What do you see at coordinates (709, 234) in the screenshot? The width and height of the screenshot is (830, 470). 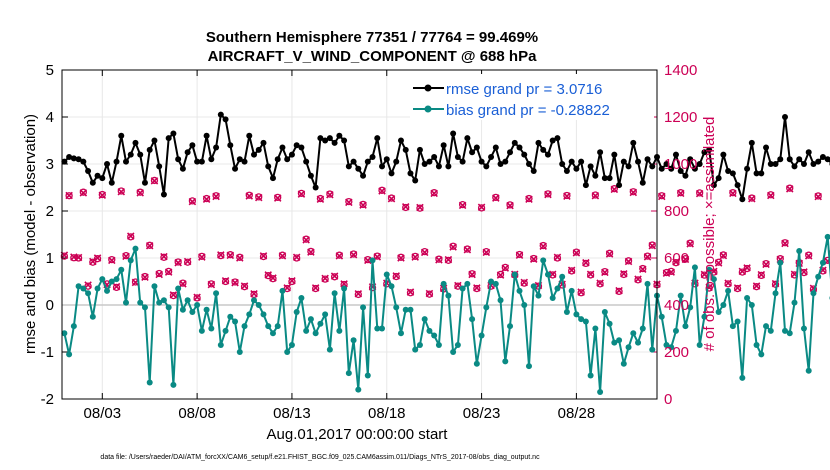 I see `y-axis-label-right: # of obs: o=possible; ×=assimilated` at bounding box center [709, 234].